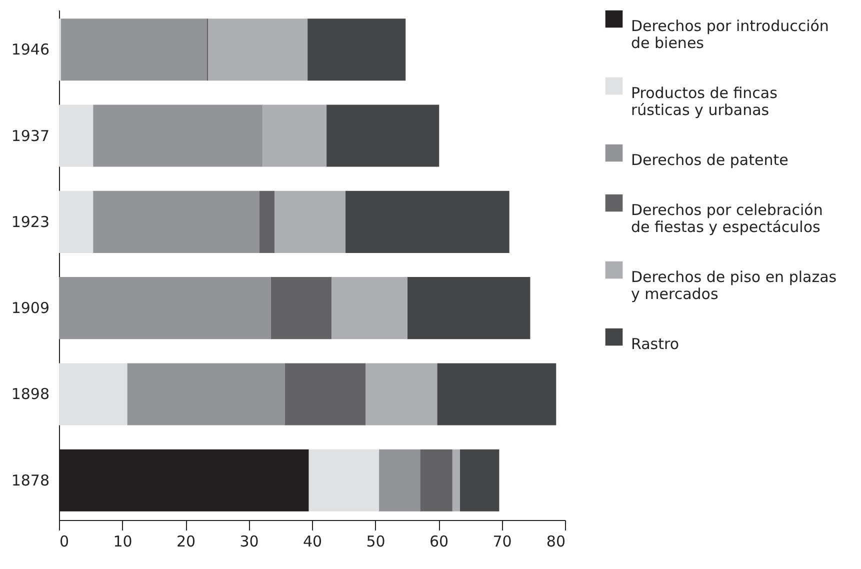  What do you see at coordinates (30, 135) in the screenshot?
I see `y-tick-label: 1937` at bounding box center [30, 135].